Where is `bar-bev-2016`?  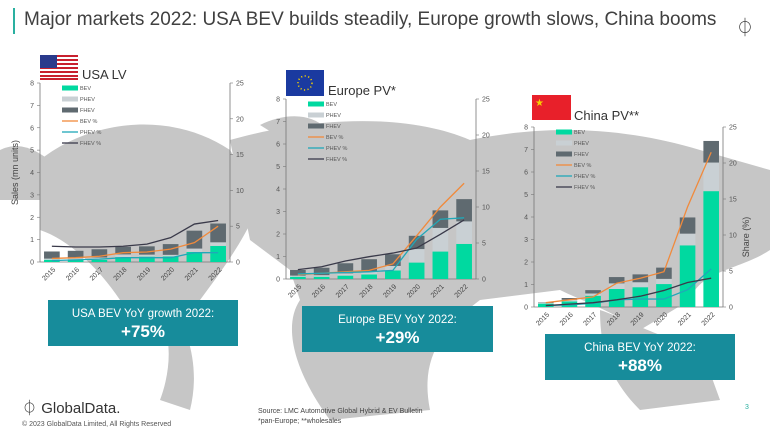 bar-bev-2016 is located at coordinates (75, 260).